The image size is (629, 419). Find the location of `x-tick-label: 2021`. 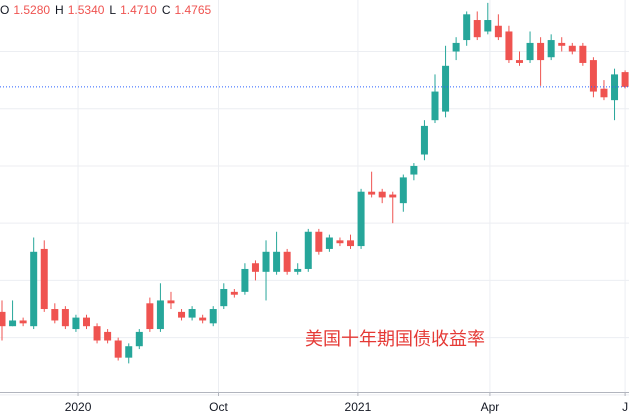

x-tick-label: 2021 is located at coordinates (358, 407).